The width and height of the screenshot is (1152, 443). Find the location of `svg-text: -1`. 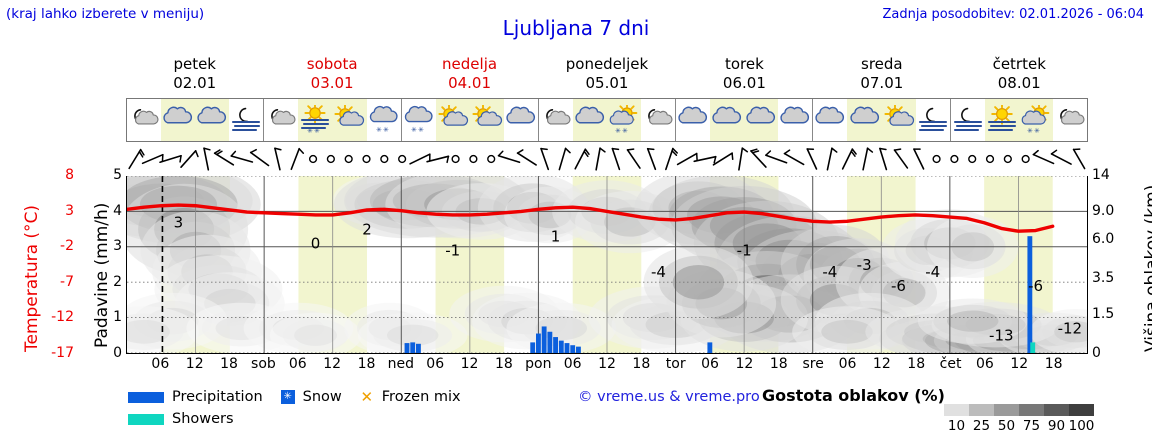

svg-text: -1 is located at coordinates (452, 251).